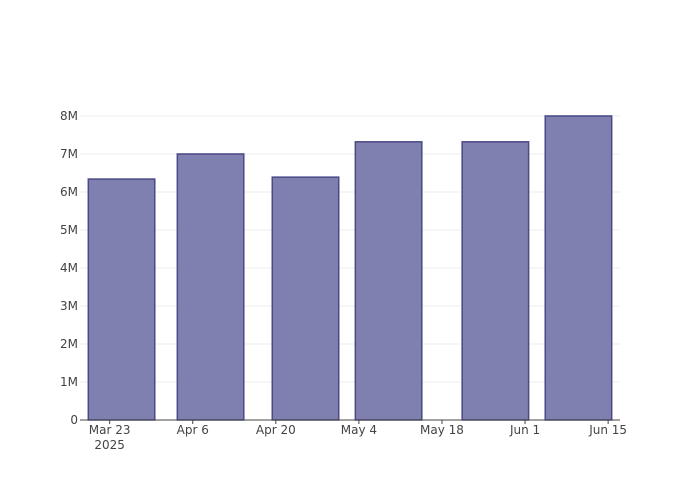  Describe the element at coordinates (69, 382) in the screenshot. I see `y-tick-label: 1M` at that location.